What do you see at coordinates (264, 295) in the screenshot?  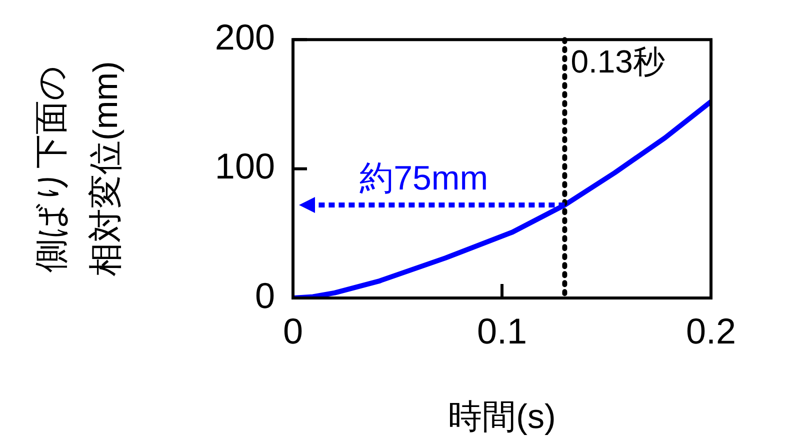 I see `y-tick-label: 0` at bounding box center [264, 295].